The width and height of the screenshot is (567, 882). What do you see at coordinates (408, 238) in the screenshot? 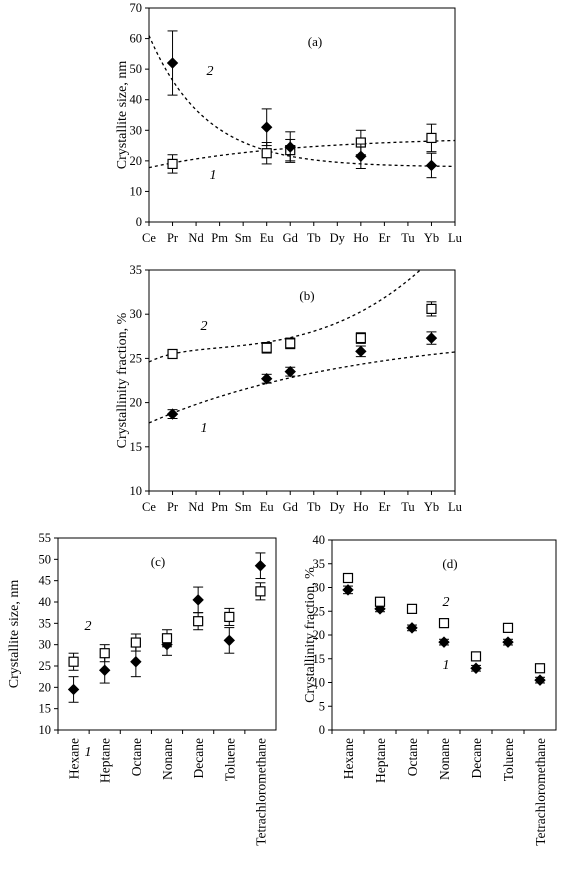
I see `x-tick-label: Tu` at bounding box center [408, 238].